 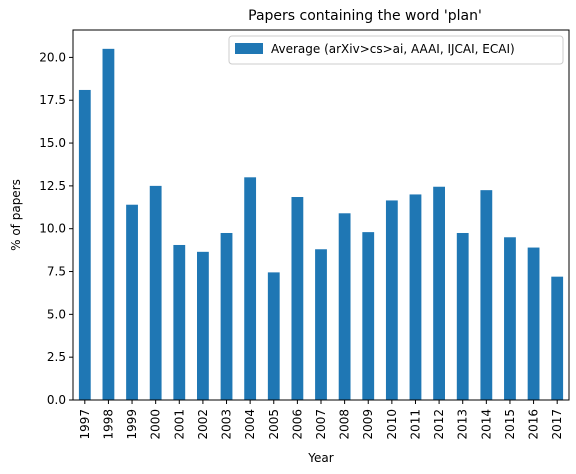 I want to click on x-tick-label: 1997, so click(x=85, y=424).